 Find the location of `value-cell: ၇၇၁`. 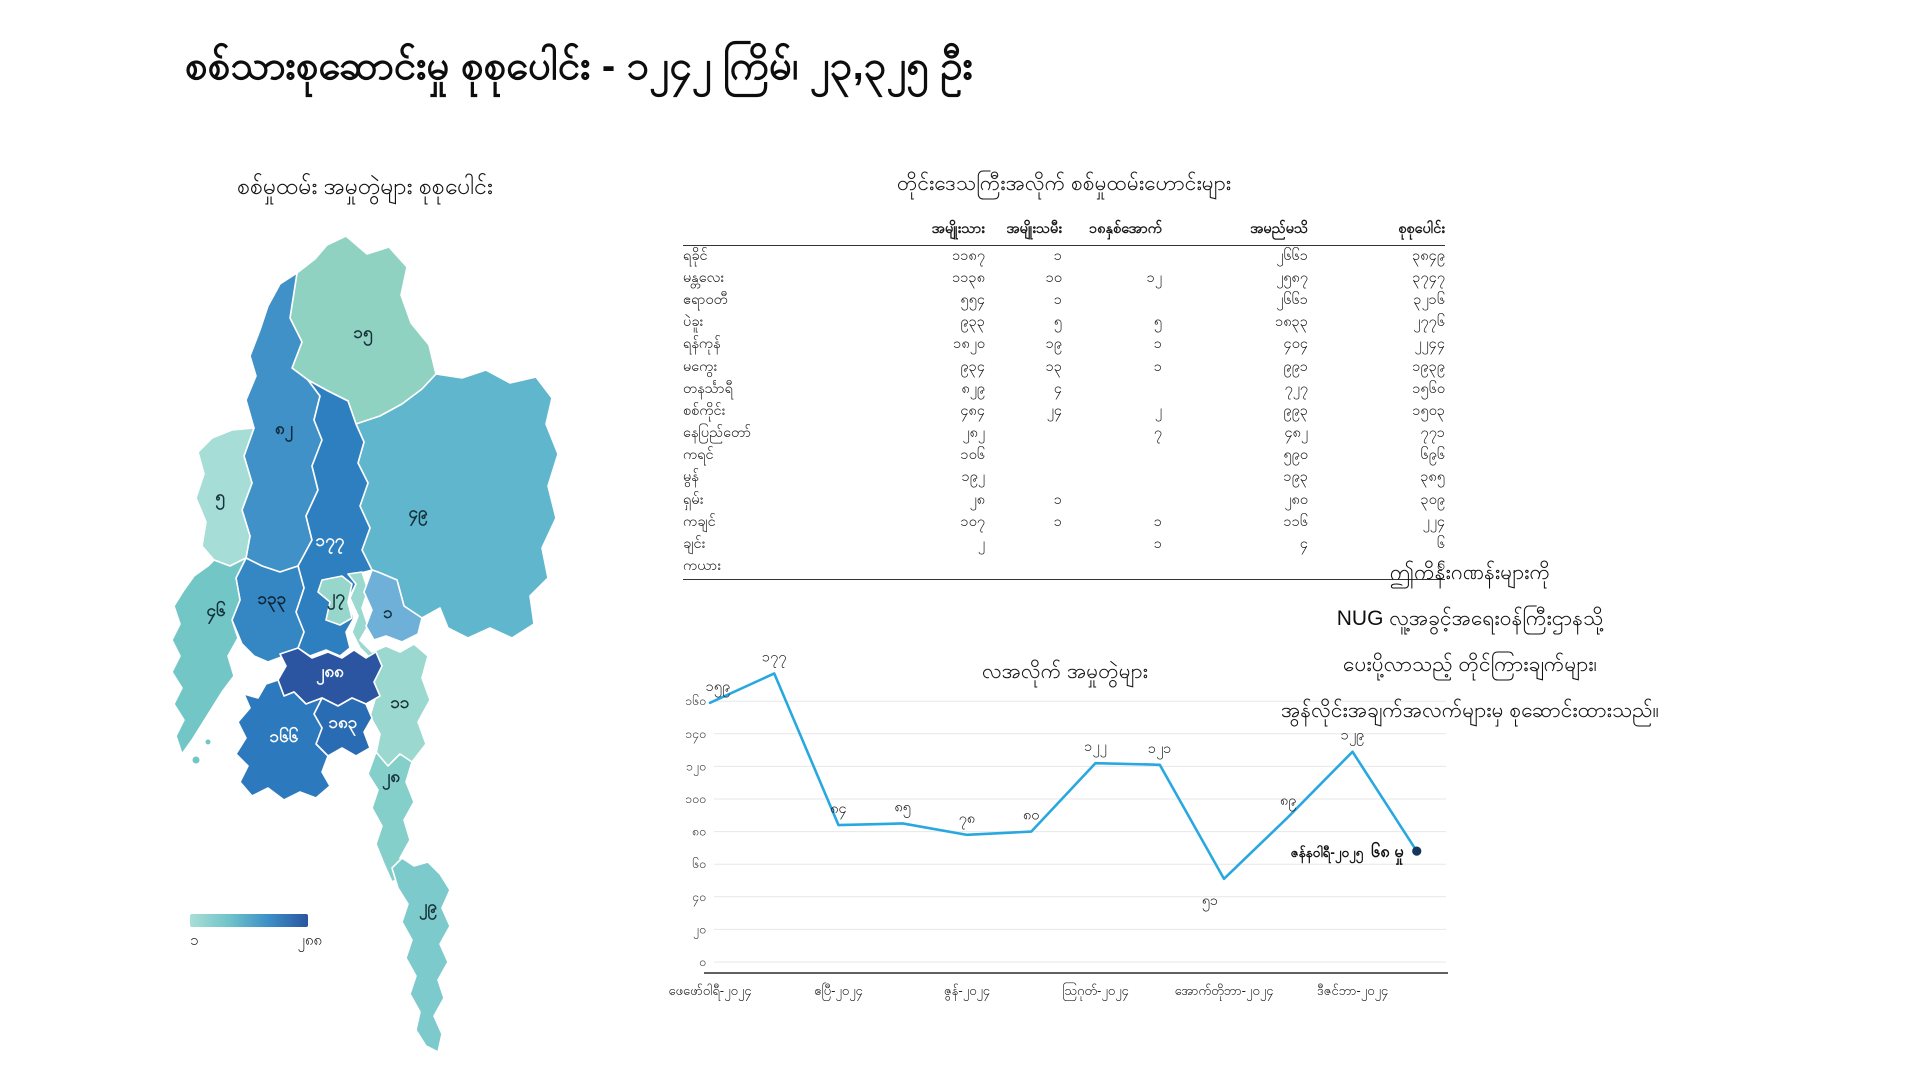

value-cell: ၇၇၁ is located at coordinates (1432, 433).